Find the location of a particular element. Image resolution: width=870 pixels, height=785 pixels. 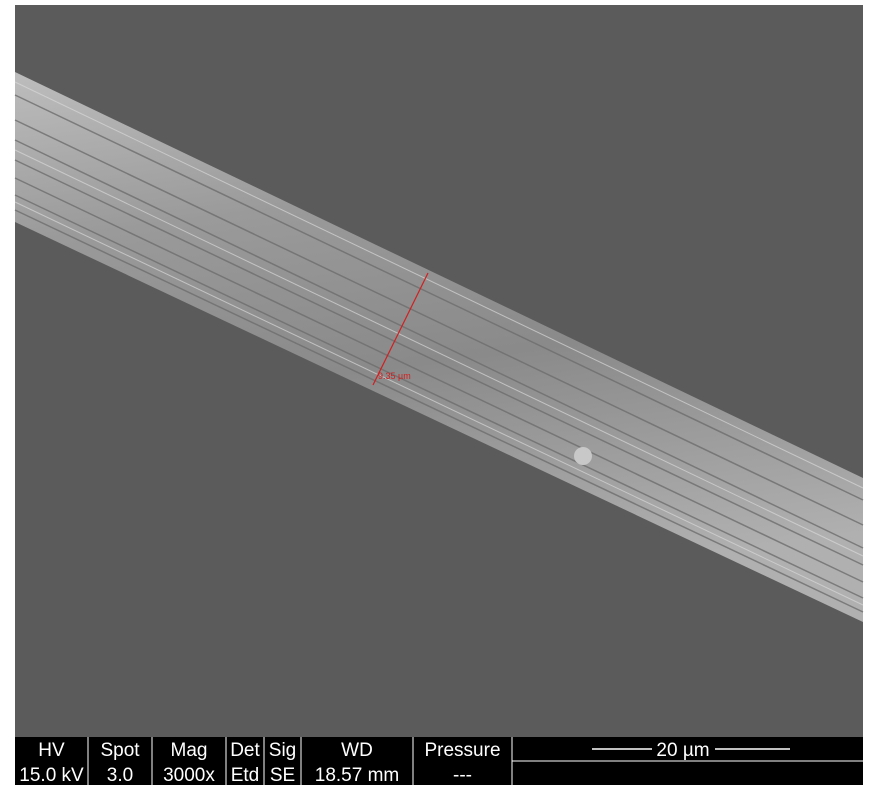

info-header: Sig is located at coordinates (282, 750).